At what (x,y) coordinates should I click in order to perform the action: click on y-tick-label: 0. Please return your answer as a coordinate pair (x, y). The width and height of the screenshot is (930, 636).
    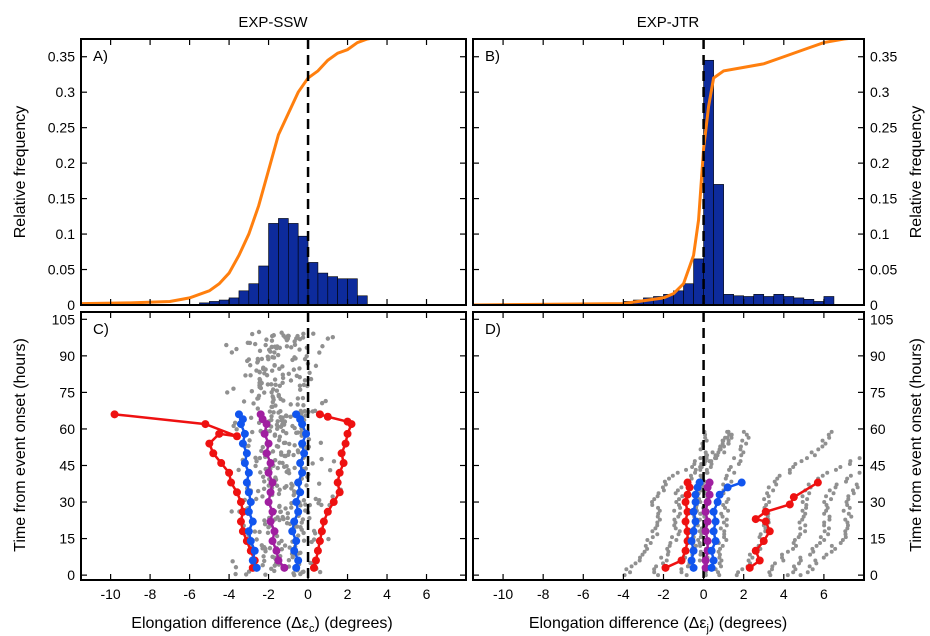
    Looking at the image, I should click on (71, 305).